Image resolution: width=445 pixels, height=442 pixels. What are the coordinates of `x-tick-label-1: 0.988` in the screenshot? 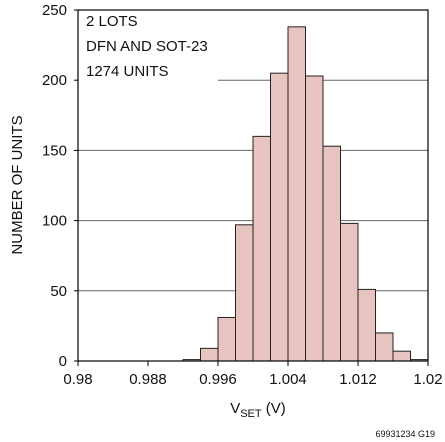 It's located at (148, 379).